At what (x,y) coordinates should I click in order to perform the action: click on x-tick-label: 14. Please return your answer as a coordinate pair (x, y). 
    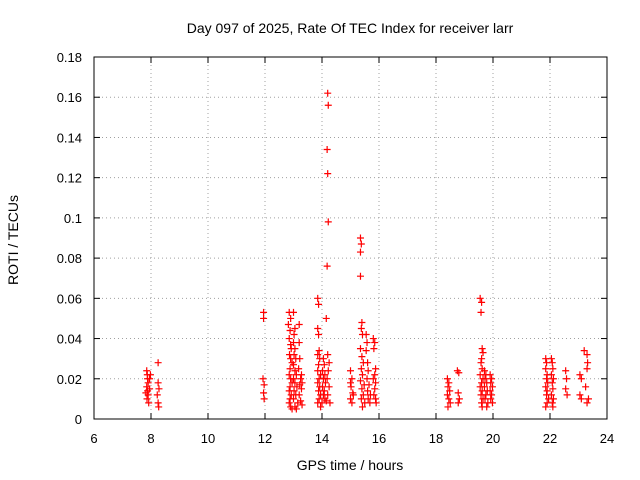
    Looking at the image, I should click on (322, 438).